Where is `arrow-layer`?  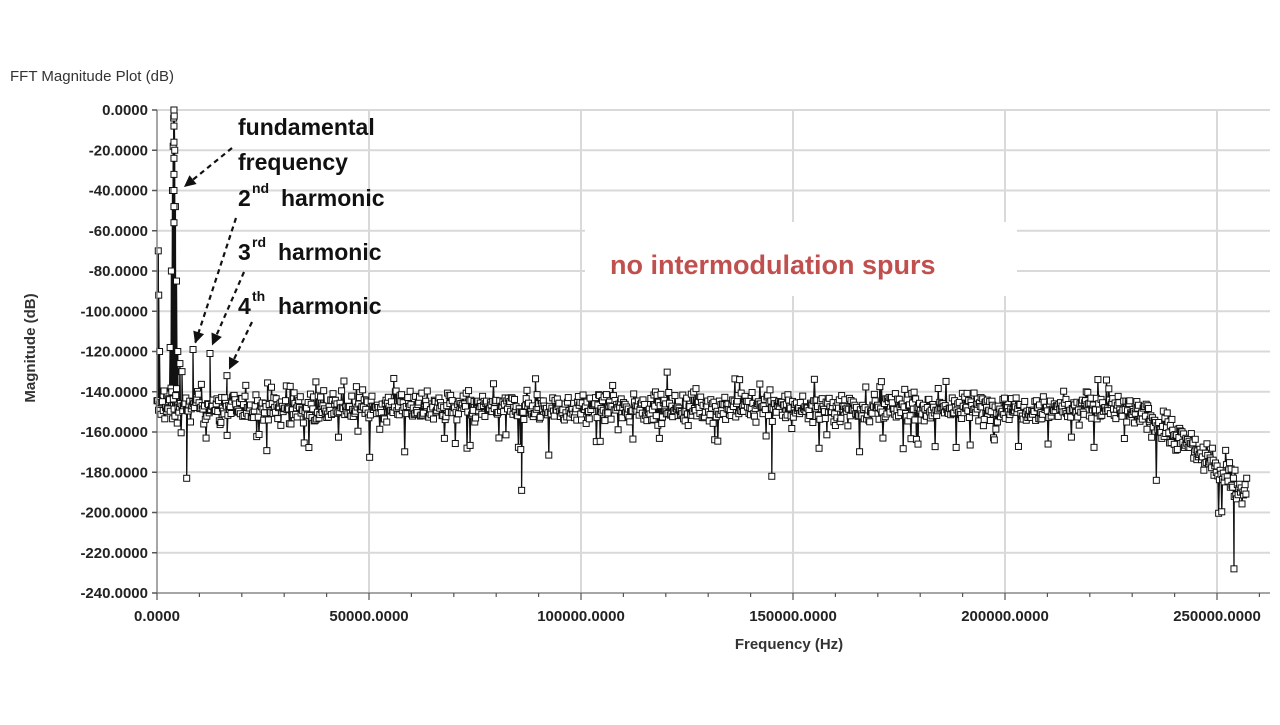 arrow-layer is located at coordinates (218, 259).